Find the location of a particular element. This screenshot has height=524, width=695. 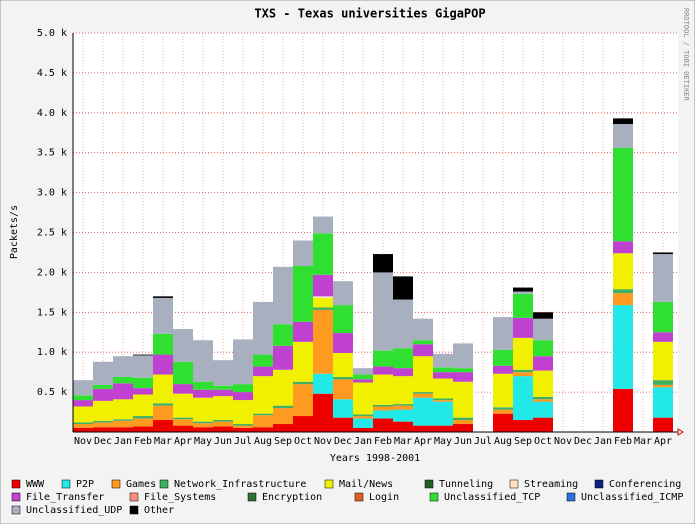

legend-label: Network_Infrastructure is located at coordinates (240, 484).